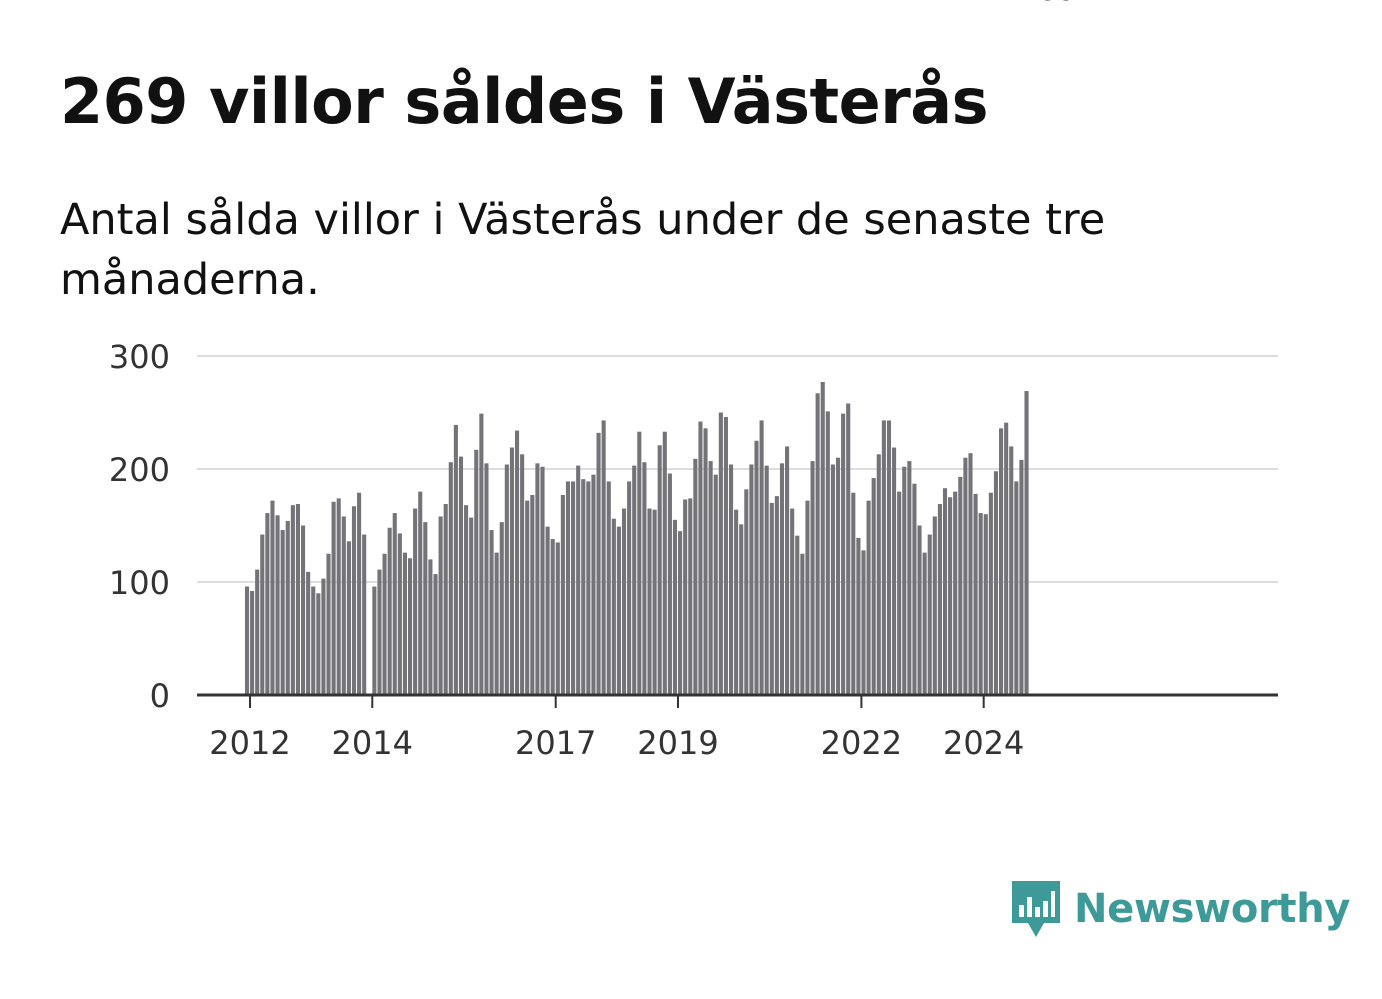 This screenshot has width=1382, height=999. I want to click on x-tick-label: 2017, so click(555, 743).